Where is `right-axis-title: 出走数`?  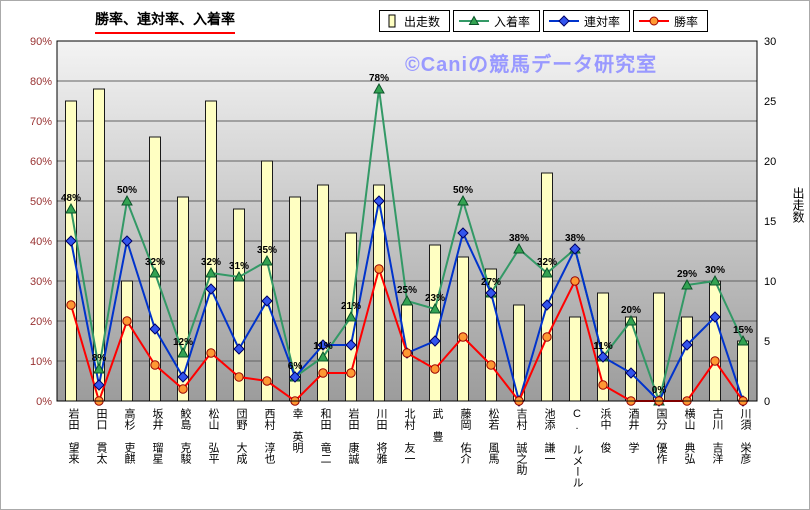
right-axis-title: 出走数 is located at coordinates (798, 205).